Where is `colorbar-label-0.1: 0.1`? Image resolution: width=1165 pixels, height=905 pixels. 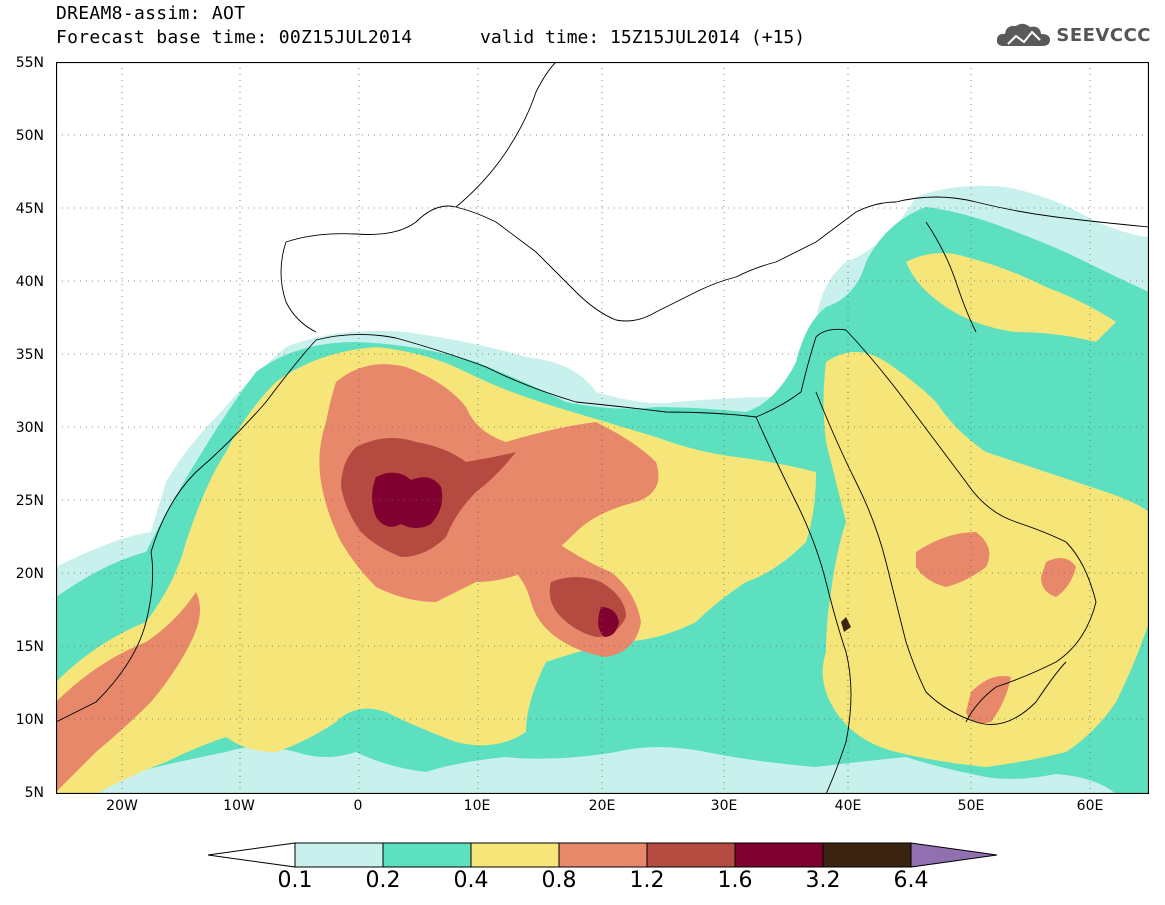 colorbar-label-0.1: 0.1 is located at coordinates (295, 880).